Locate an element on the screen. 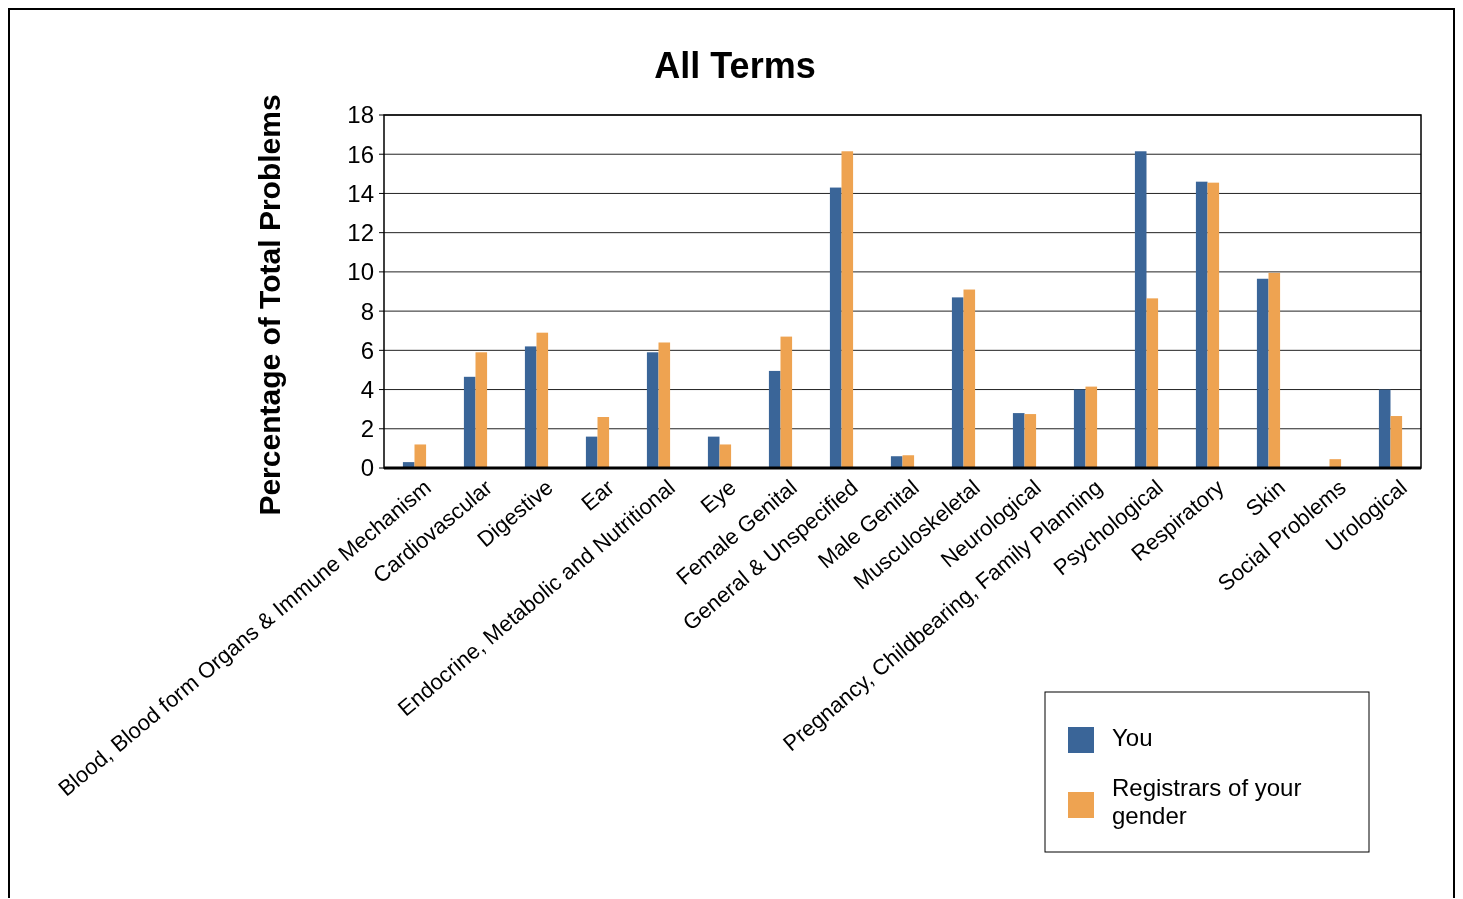 The height and width of the screenshot is (899, 1463). legend-label: You is located at coordinates (1132, 737).